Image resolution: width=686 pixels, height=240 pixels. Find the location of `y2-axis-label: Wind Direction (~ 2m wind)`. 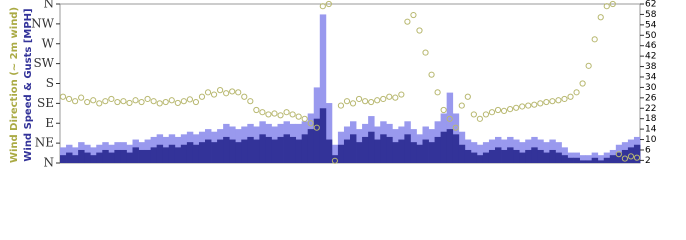

y2-axis-label: Wind Direction (~ 2m wind) is located at coordinates (14, 85).